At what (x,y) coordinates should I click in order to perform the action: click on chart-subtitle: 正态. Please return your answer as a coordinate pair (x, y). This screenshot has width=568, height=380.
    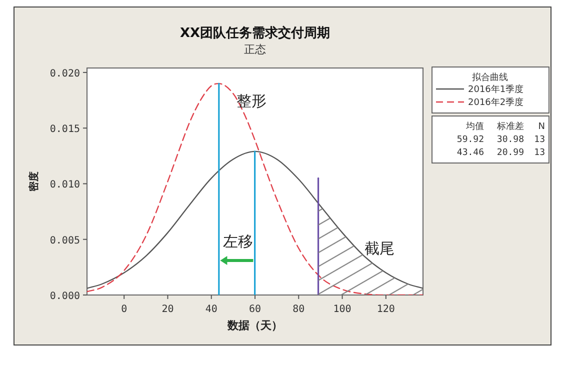
    Looking at the image, I should click on (255, 49).